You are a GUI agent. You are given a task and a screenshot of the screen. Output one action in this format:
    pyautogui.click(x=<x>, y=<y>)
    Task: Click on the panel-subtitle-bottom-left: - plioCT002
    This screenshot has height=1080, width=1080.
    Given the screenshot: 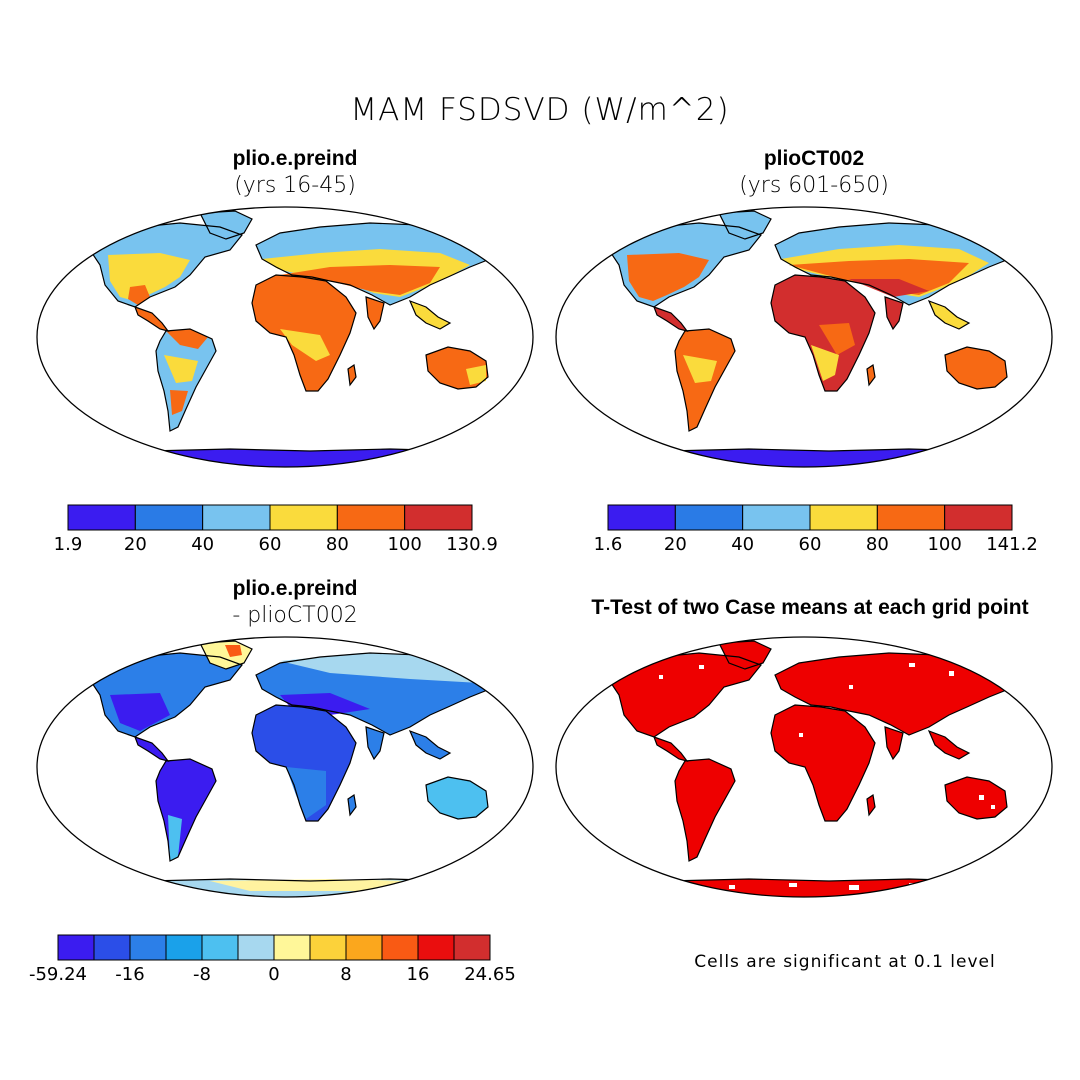 What is the action you would take?
    pyautogui.click(x=295, y=615)
    